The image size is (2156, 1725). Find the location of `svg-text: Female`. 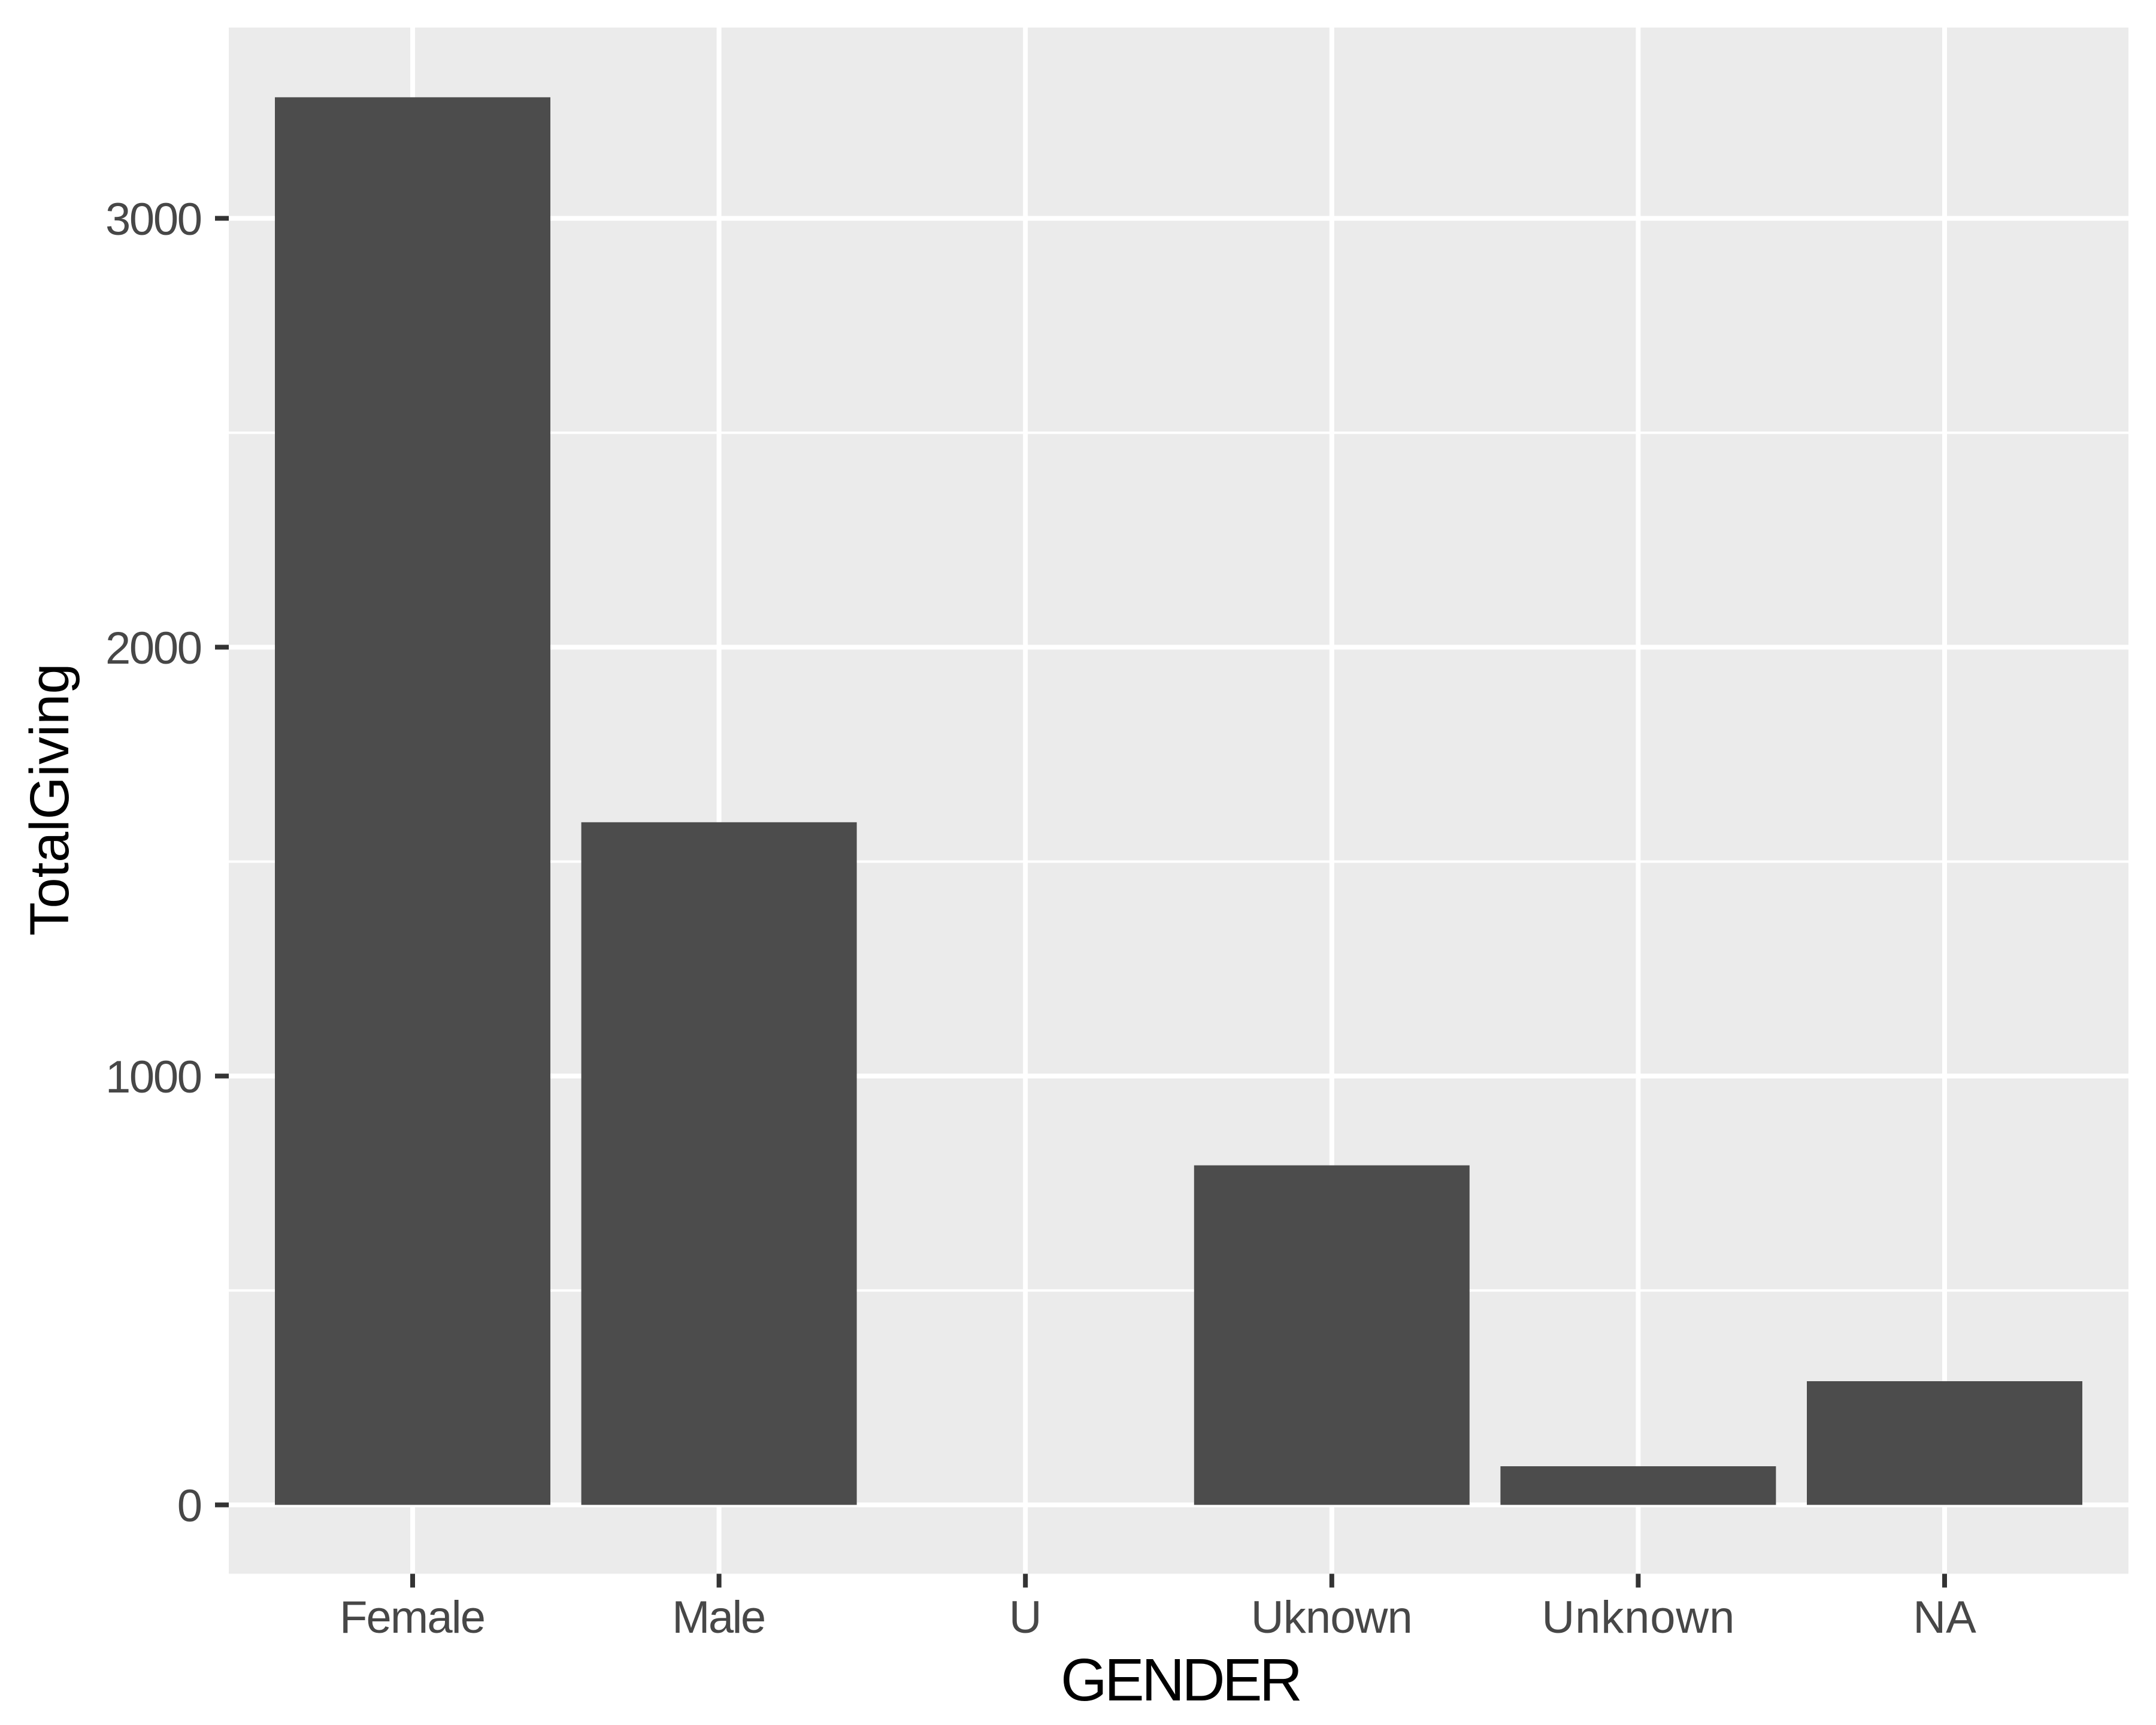

svg-text: Female is located at coordinates (413, 1617).